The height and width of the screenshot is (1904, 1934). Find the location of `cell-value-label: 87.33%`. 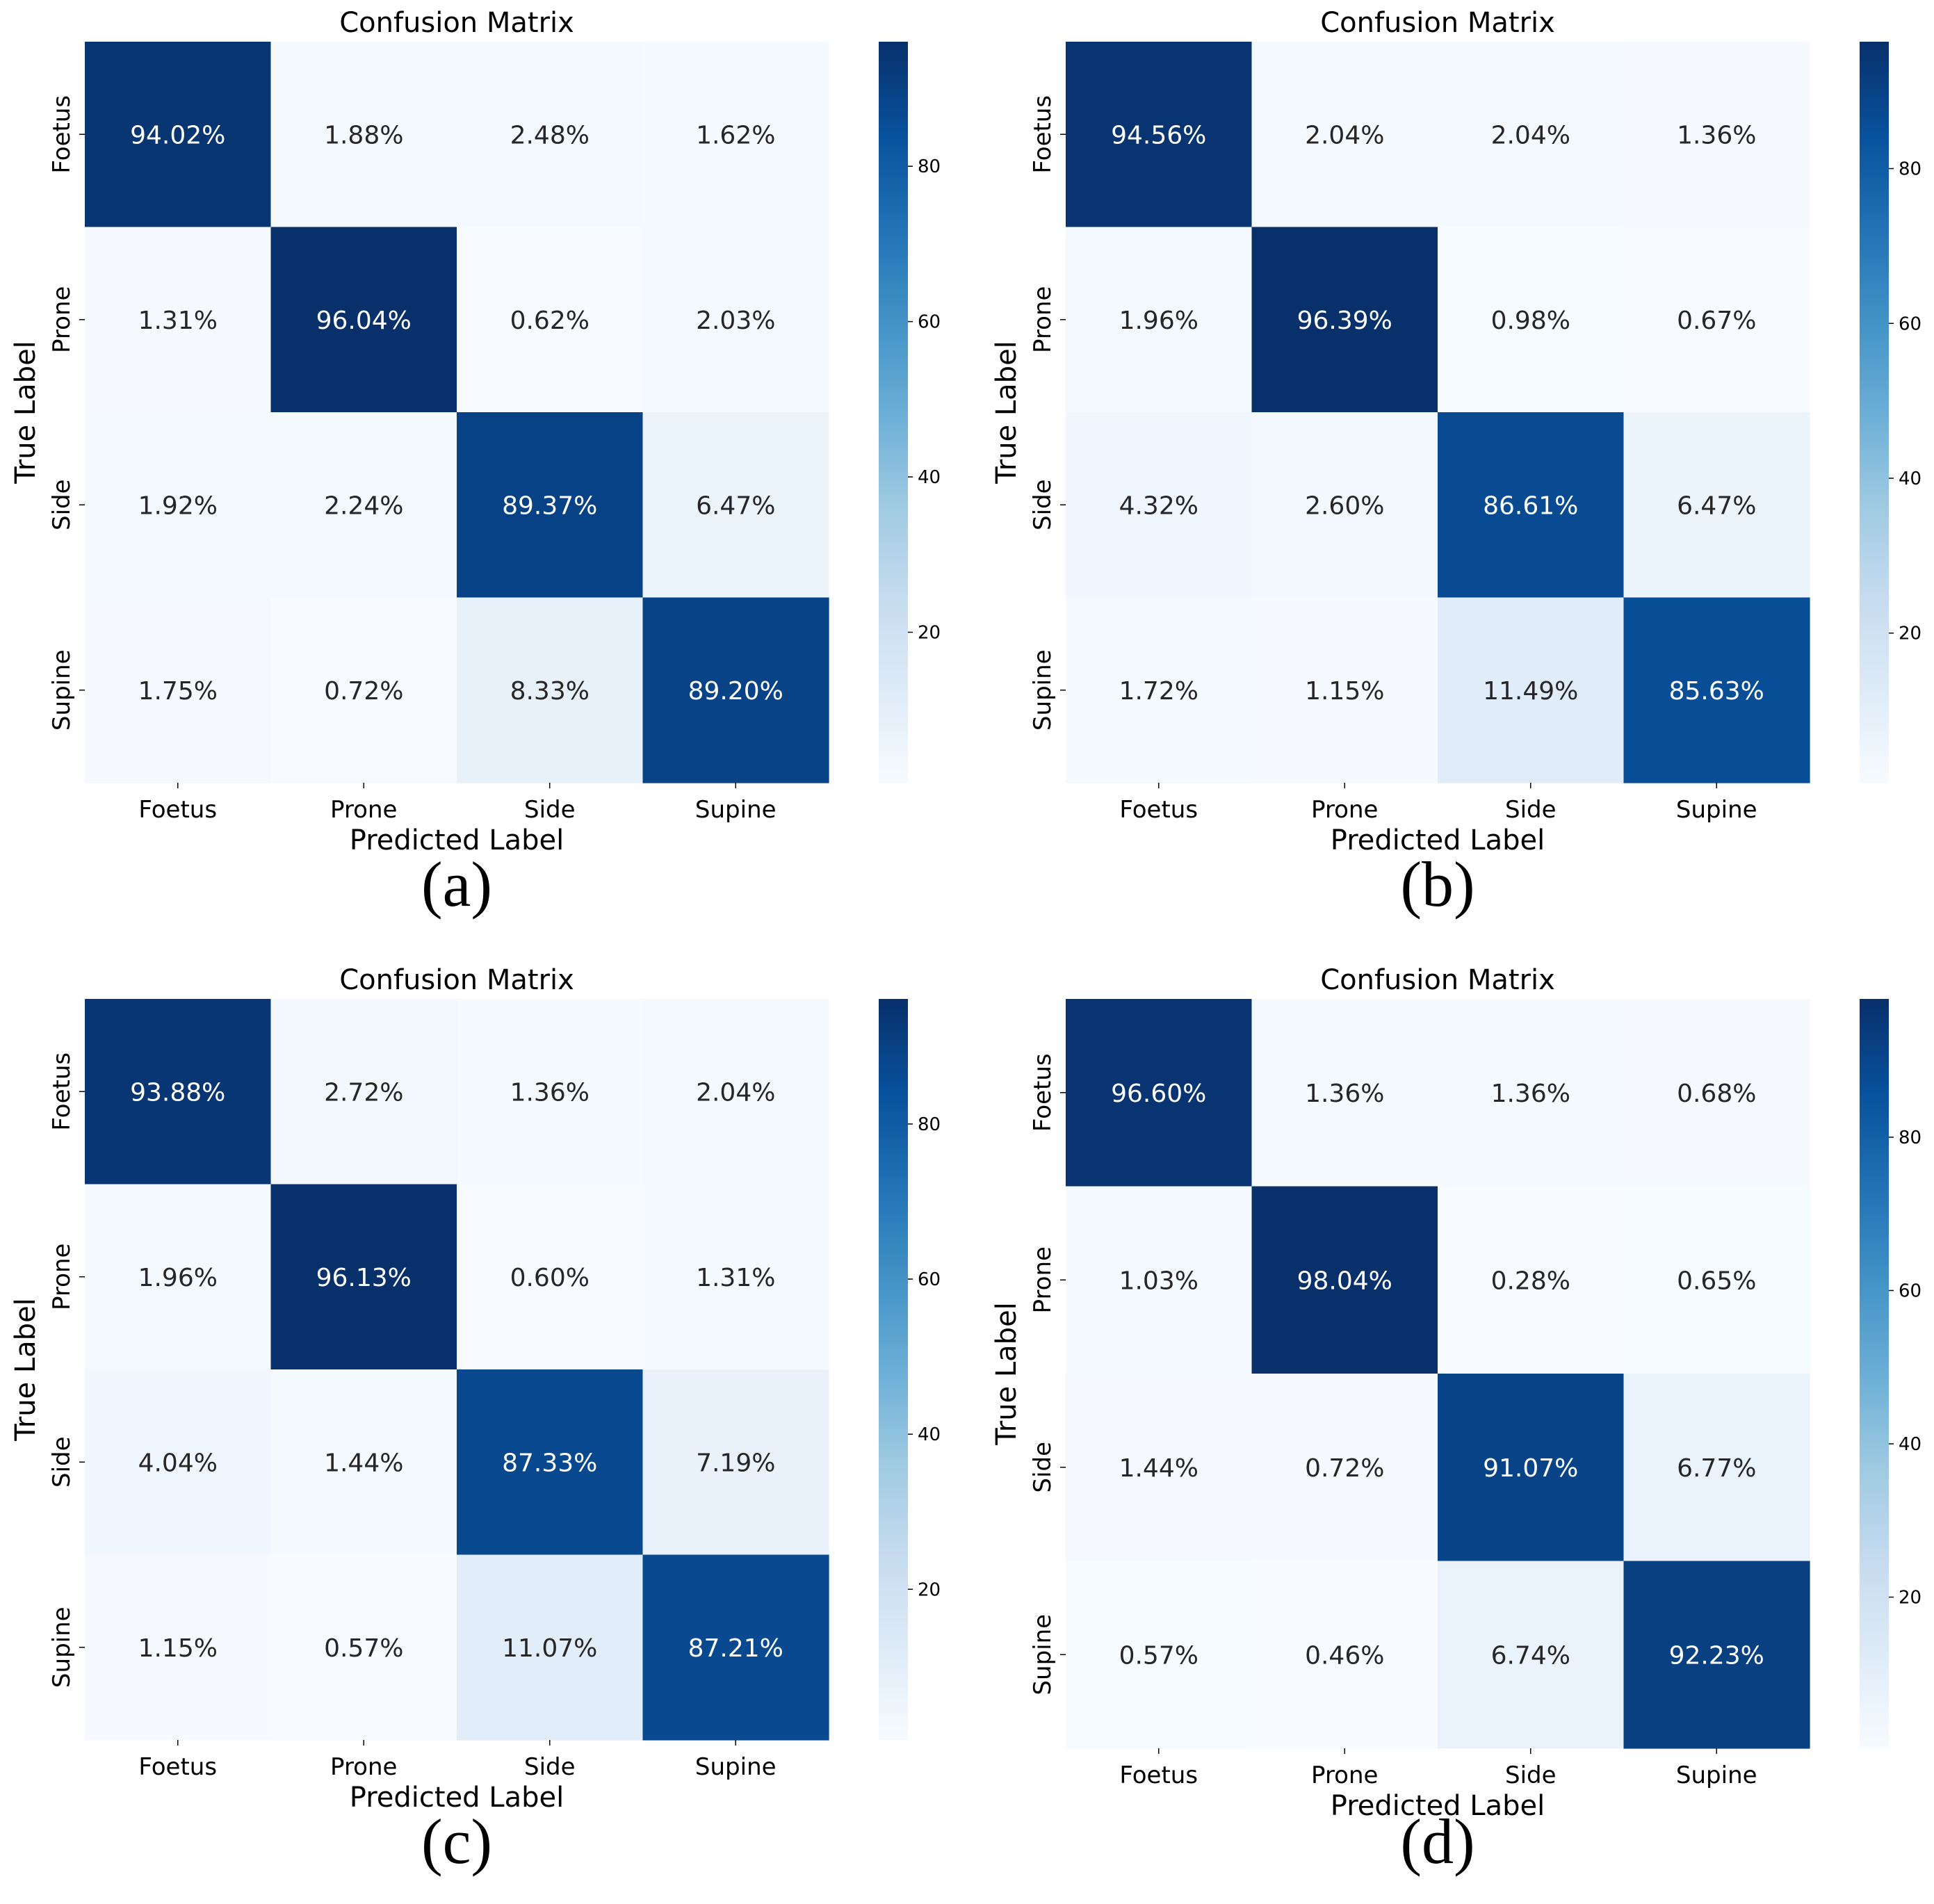

cell-value-label: 87.33% is located at coordinates (549, 1463).